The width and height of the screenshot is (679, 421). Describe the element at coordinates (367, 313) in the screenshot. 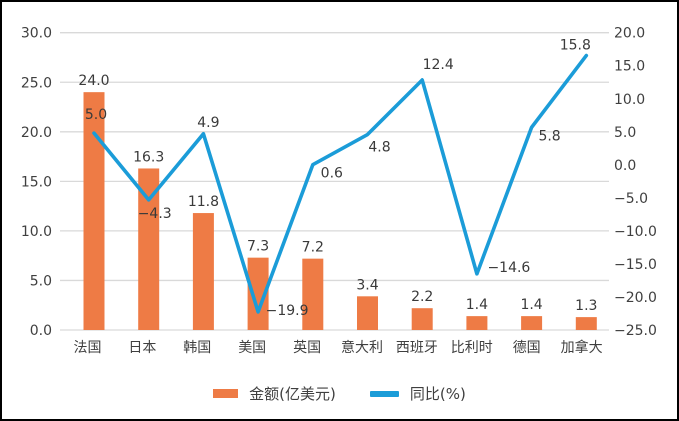

I see `bar-意大利` at that location.